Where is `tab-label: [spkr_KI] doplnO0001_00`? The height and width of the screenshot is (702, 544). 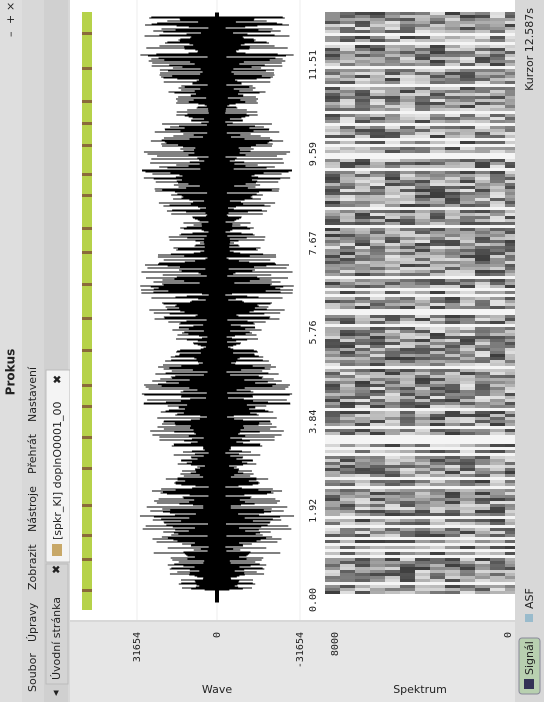 tab-label: [spkr_KI] doplnO0001_00 is located at coordinates (57, 470).